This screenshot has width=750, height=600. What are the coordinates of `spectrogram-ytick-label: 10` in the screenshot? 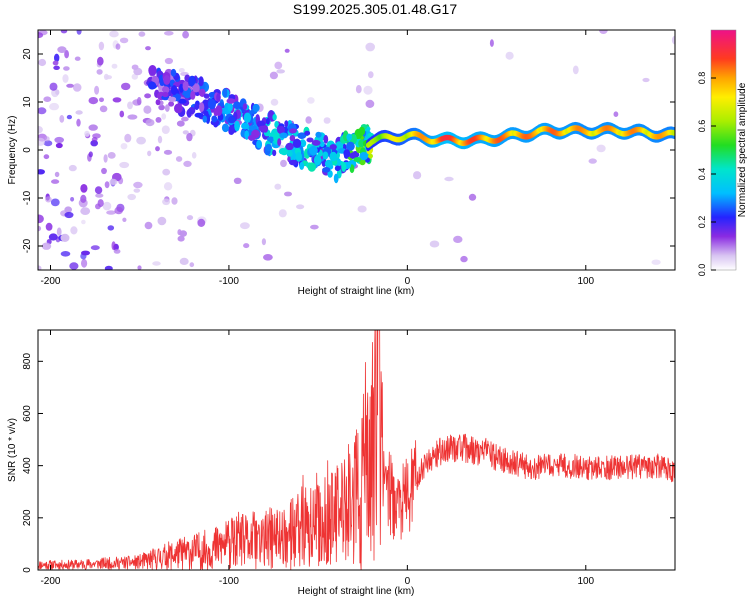 It's located at (27, 102).